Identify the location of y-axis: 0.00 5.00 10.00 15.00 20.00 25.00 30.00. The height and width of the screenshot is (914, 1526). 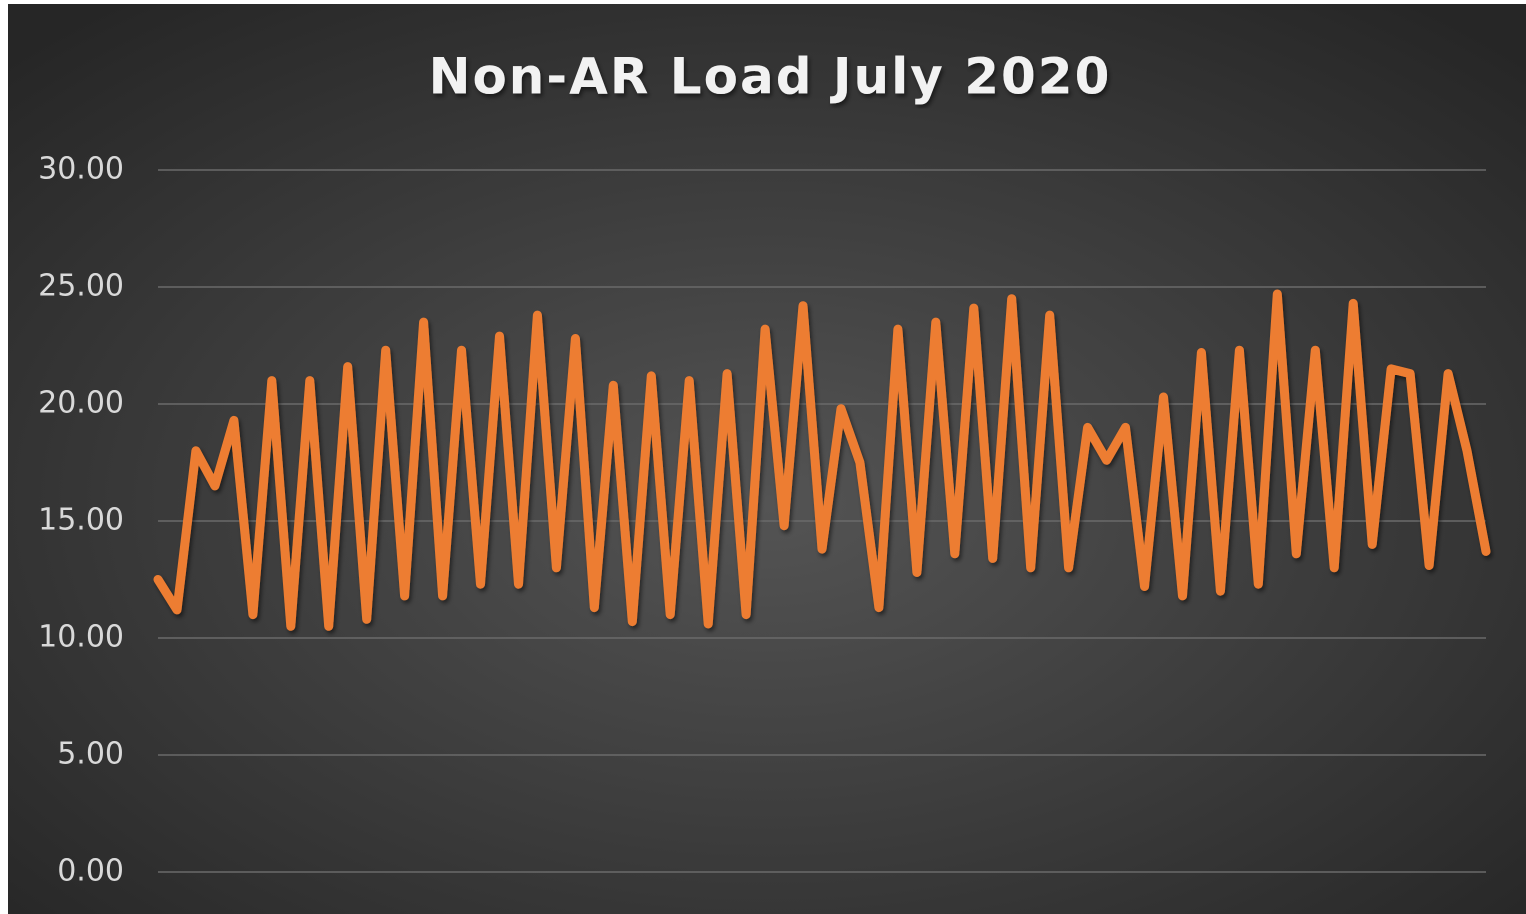
(81, 520).